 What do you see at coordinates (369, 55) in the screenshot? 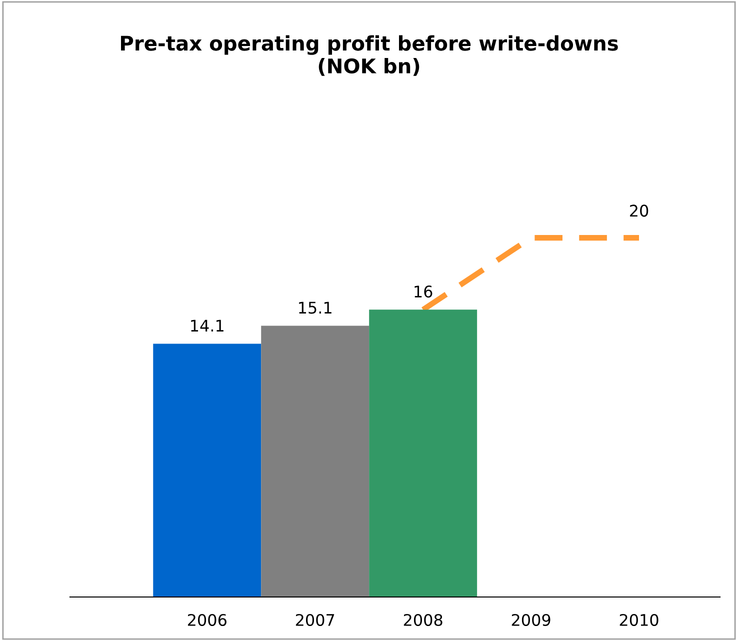
I see `chart-title: Pre-tax operating profit before write-downs (NOK bn)` at bounding box center [369, 55].